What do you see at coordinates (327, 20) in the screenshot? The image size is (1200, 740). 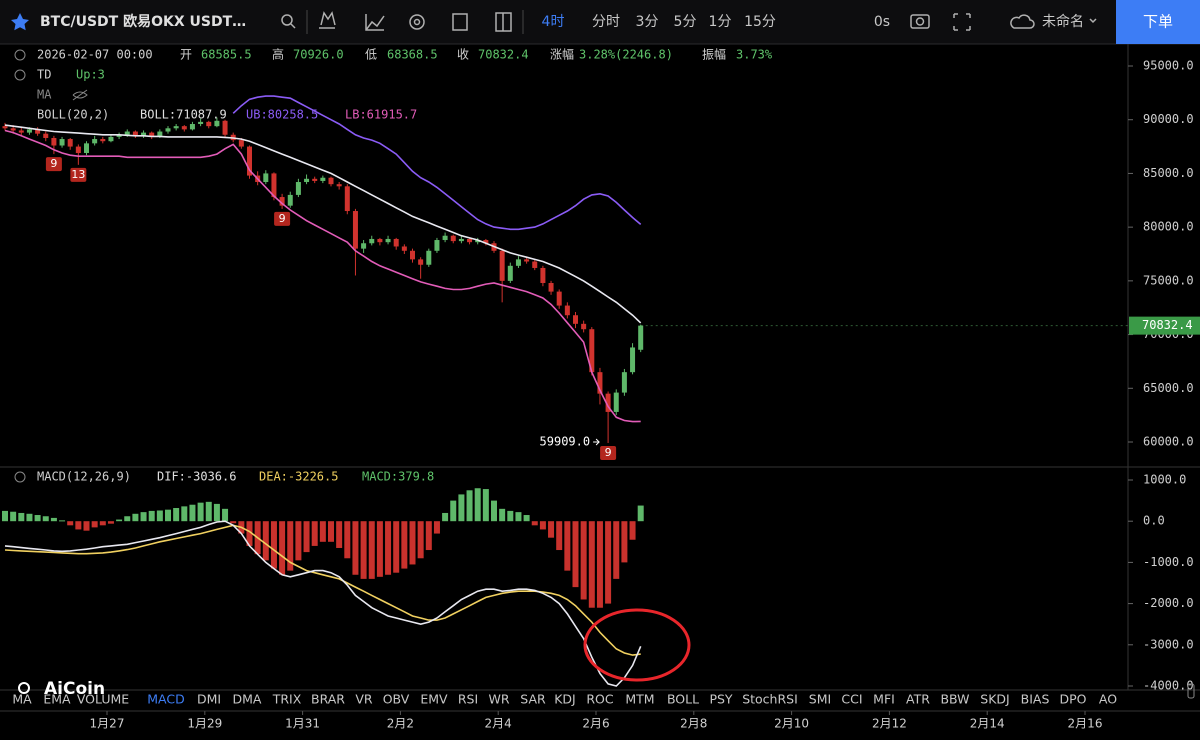 I see `crown-icon` at bounding box center [327, 20].